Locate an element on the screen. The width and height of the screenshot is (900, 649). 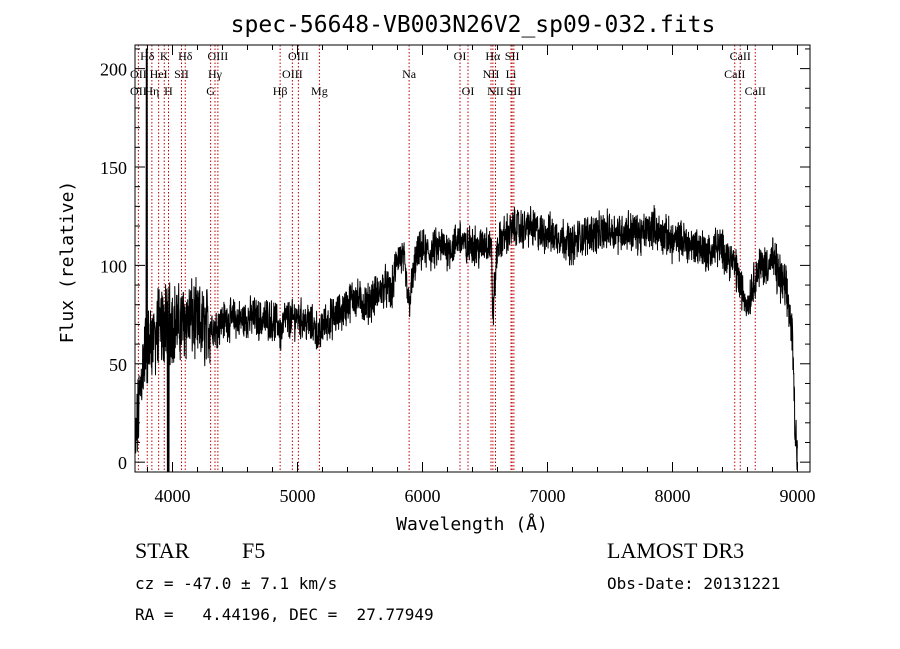
line-label: Hβ is located at coordinates (280, 91).